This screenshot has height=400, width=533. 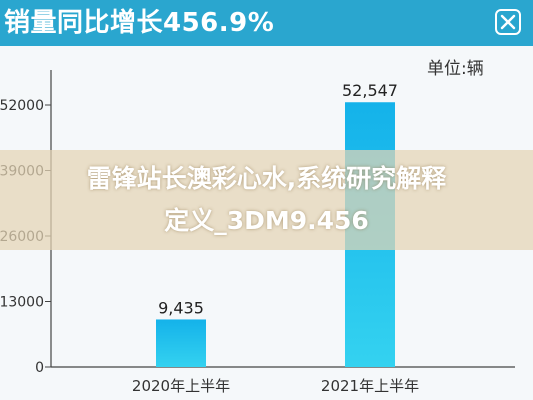 I want to click on header-bar: 销量同比增长456.9%, so click(x=266, y=23).